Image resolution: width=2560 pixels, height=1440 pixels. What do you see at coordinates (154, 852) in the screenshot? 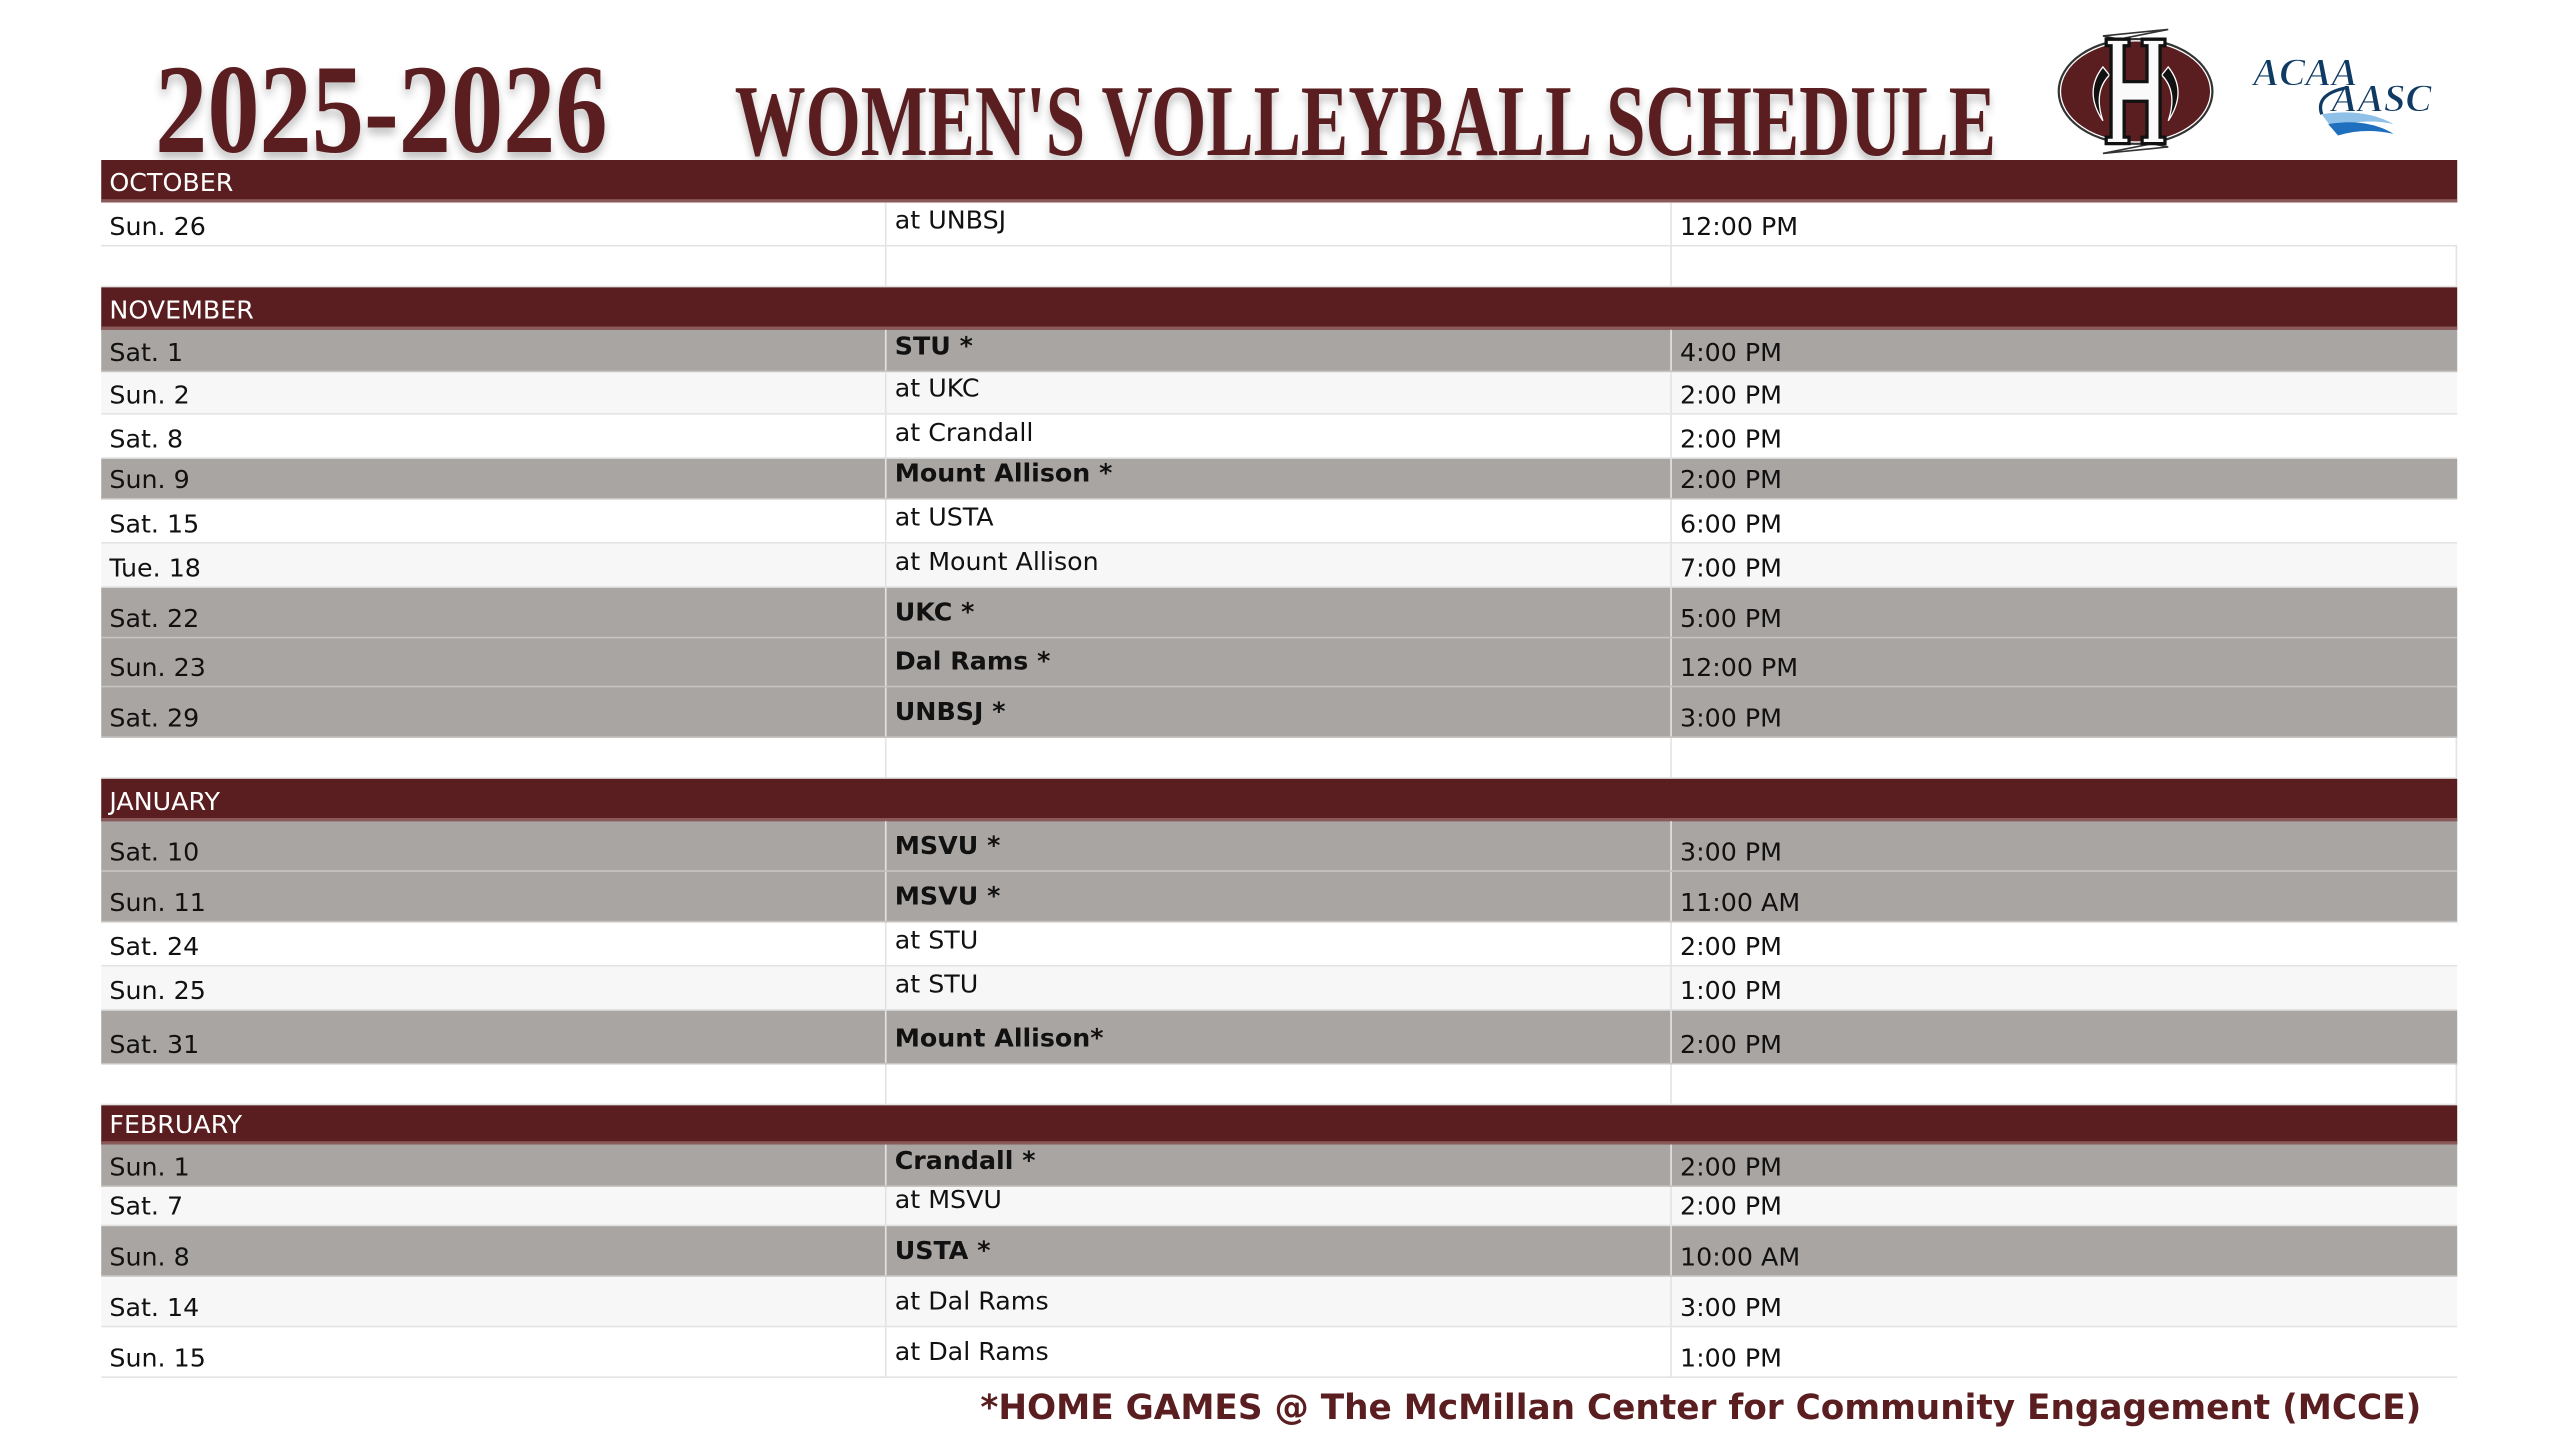
I see `game-date: Sat. 10` at bounding box center [154, 852].